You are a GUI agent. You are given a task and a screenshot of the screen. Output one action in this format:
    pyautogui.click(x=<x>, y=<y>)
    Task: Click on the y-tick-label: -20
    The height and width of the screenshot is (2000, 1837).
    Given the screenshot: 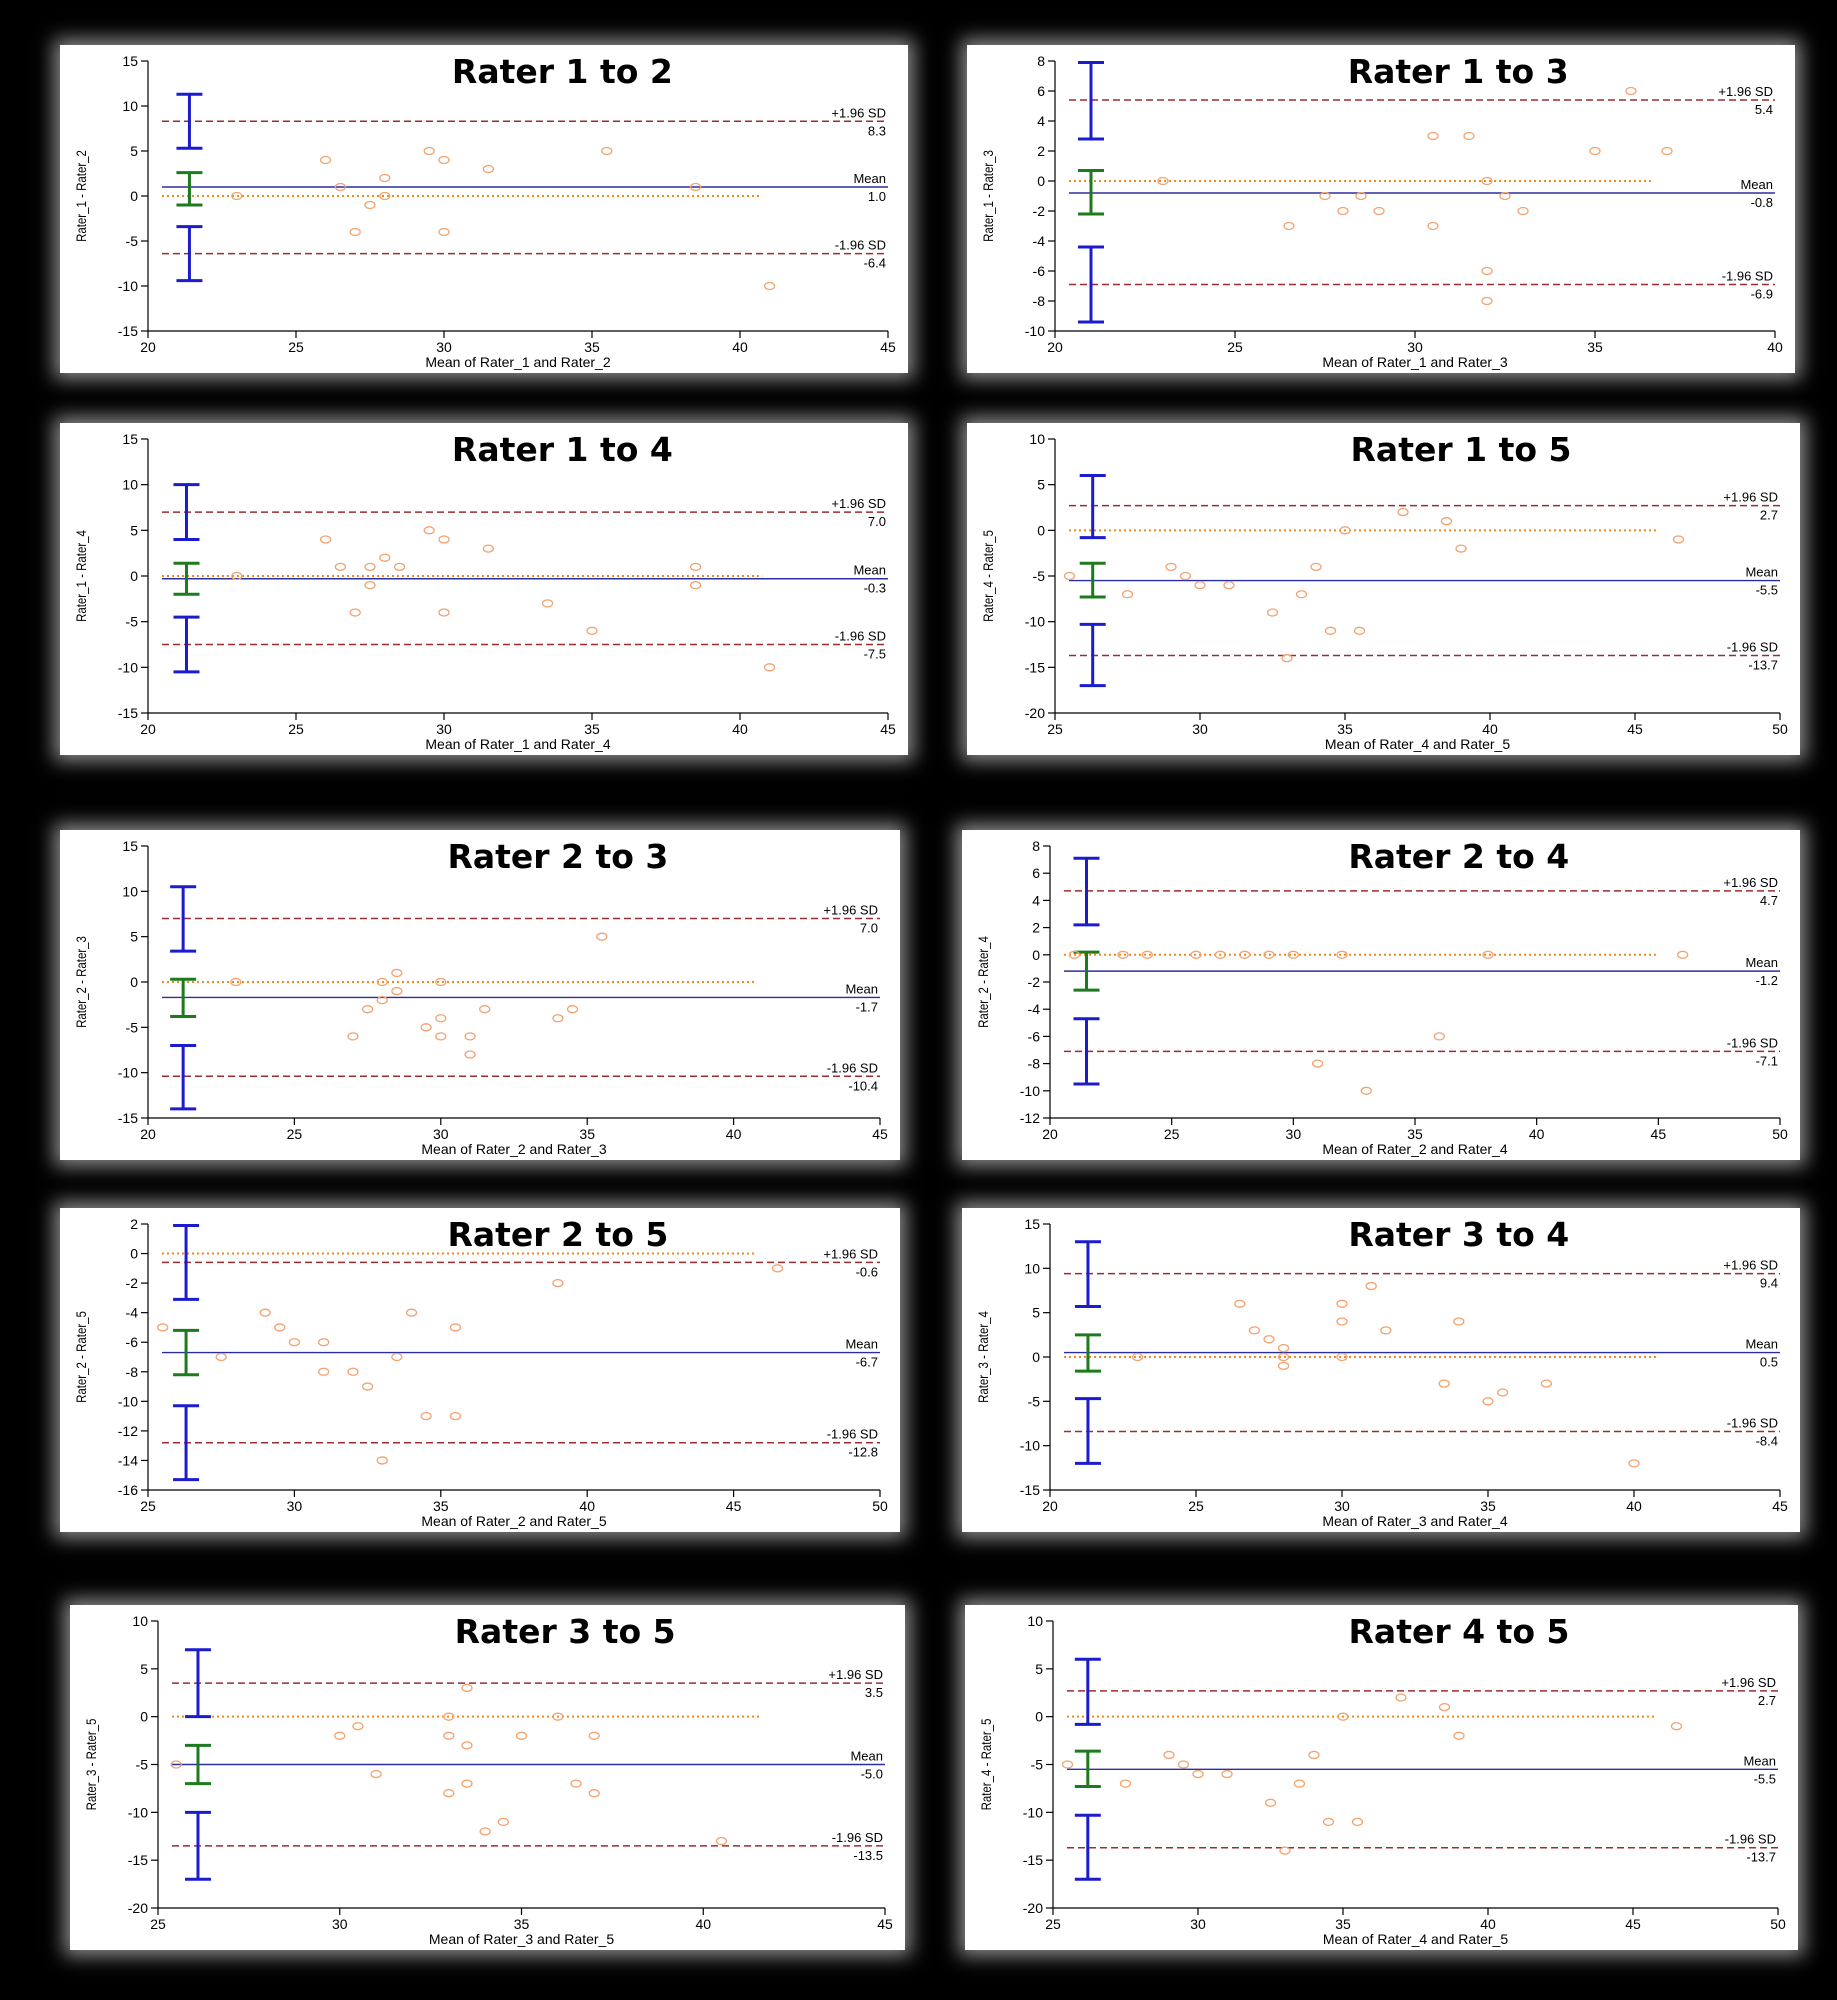 What is the action you would take?
    pyautogui.click(x=1035, y=713)
    